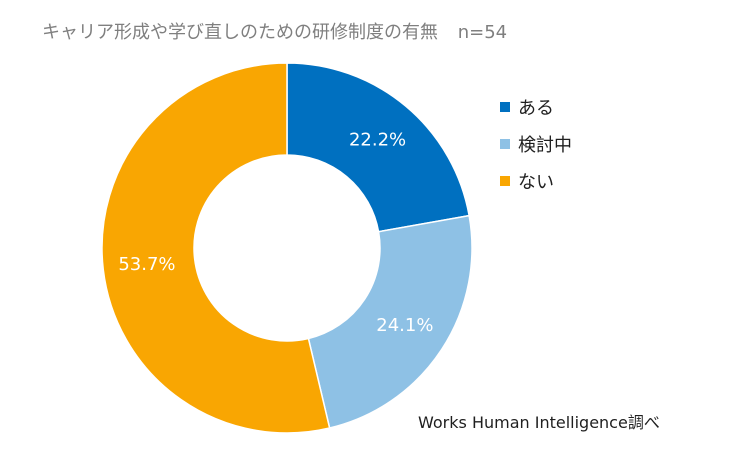  I want to click on slice-kentouchu, so click(390, 321).